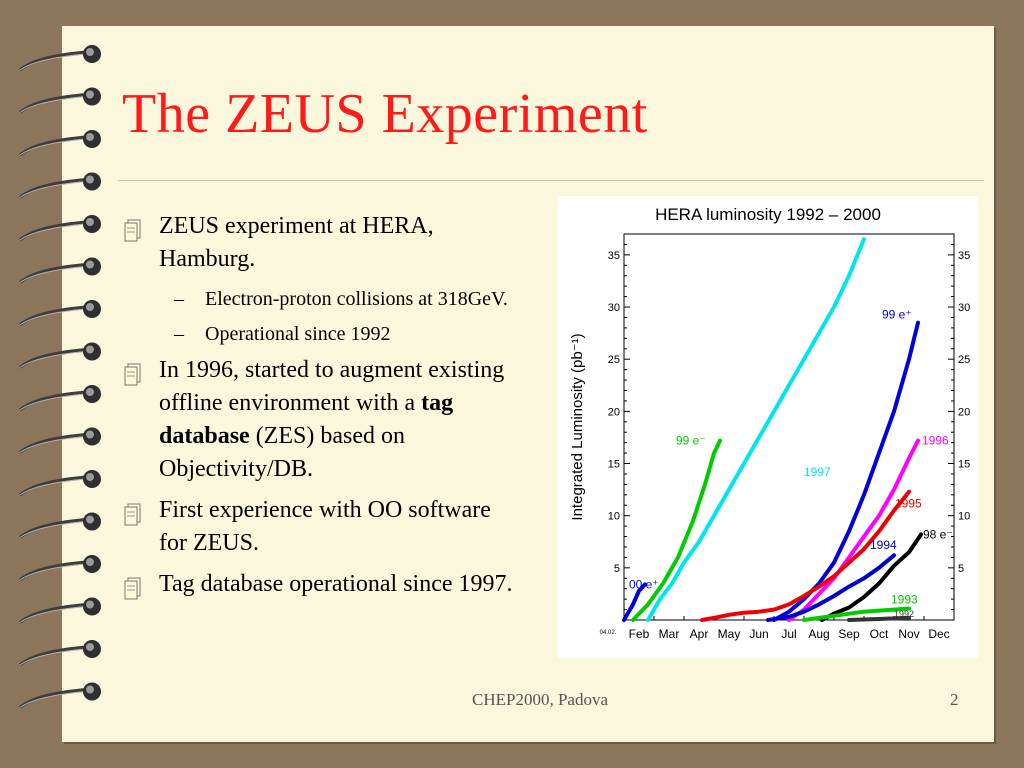  Describe the element at coordinates (964, 412) in the screenshot. I see `y-tick-label-right: 20` at that location.